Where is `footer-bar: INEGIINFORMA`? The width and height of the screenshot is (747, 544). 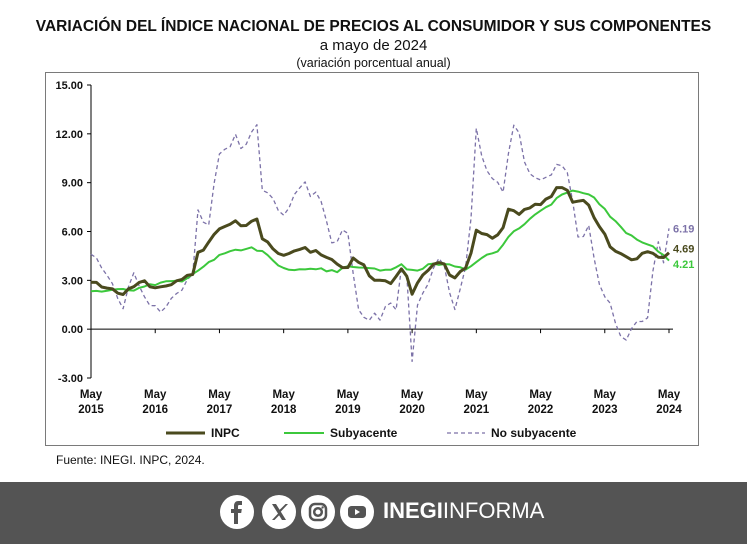 footer-bar: INEGIINFORMA is located at coordinates (373, 513).